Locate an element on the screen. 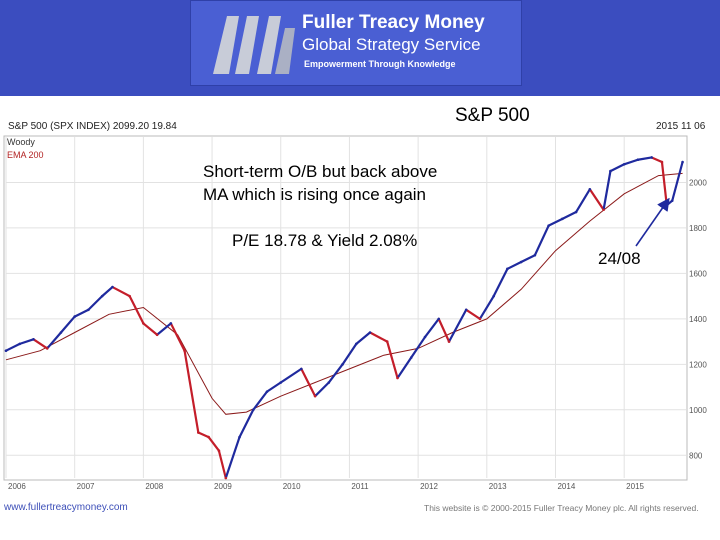  brand-name: Fuller Treacy Money is located at coordinates (393, 22).